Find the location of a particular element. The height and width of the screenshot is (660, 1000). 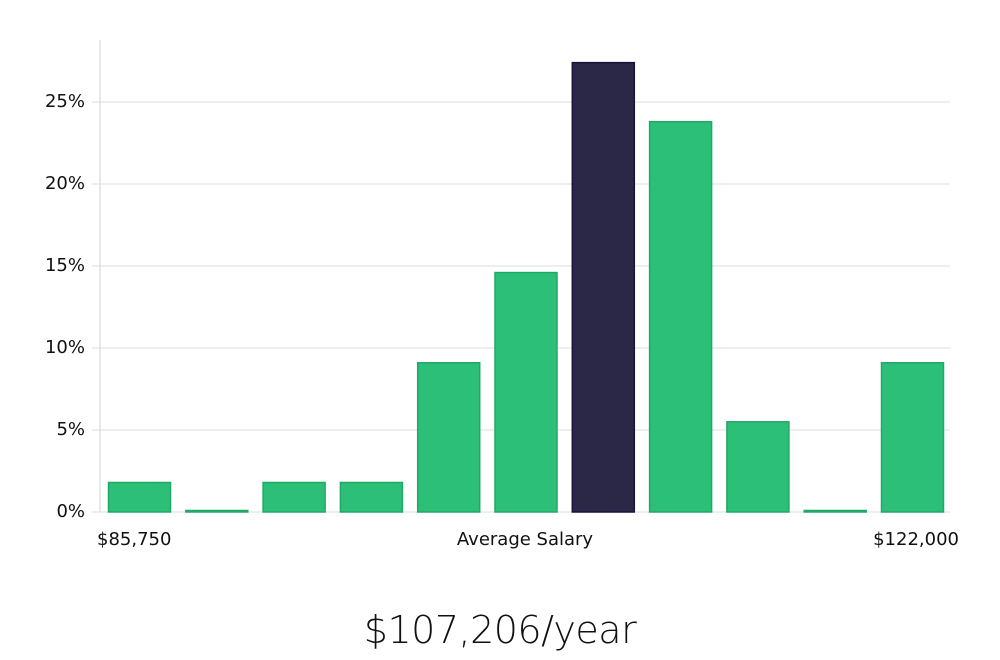

x-axis-max-label: $122,000 is located at coordinates (916, 539).